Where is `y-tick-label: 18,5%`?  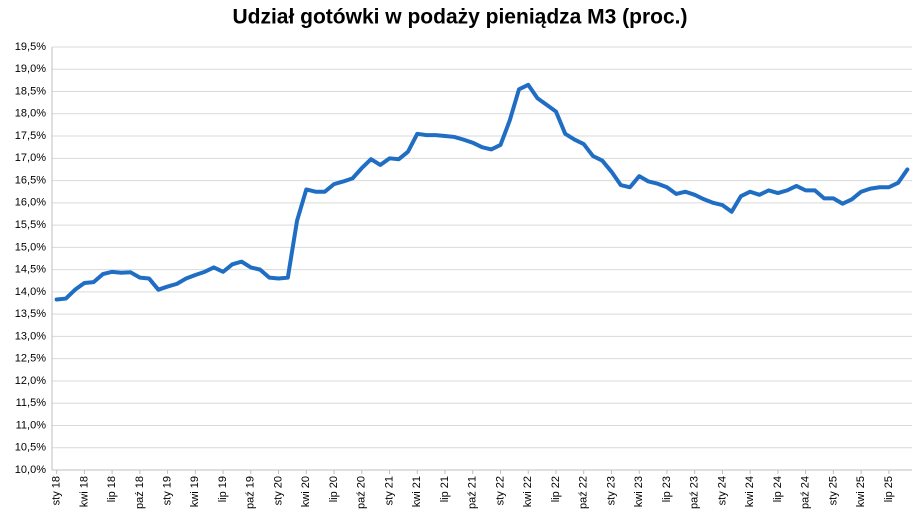
y-tick-label: 18,5% is located at coordinates (30, 91).